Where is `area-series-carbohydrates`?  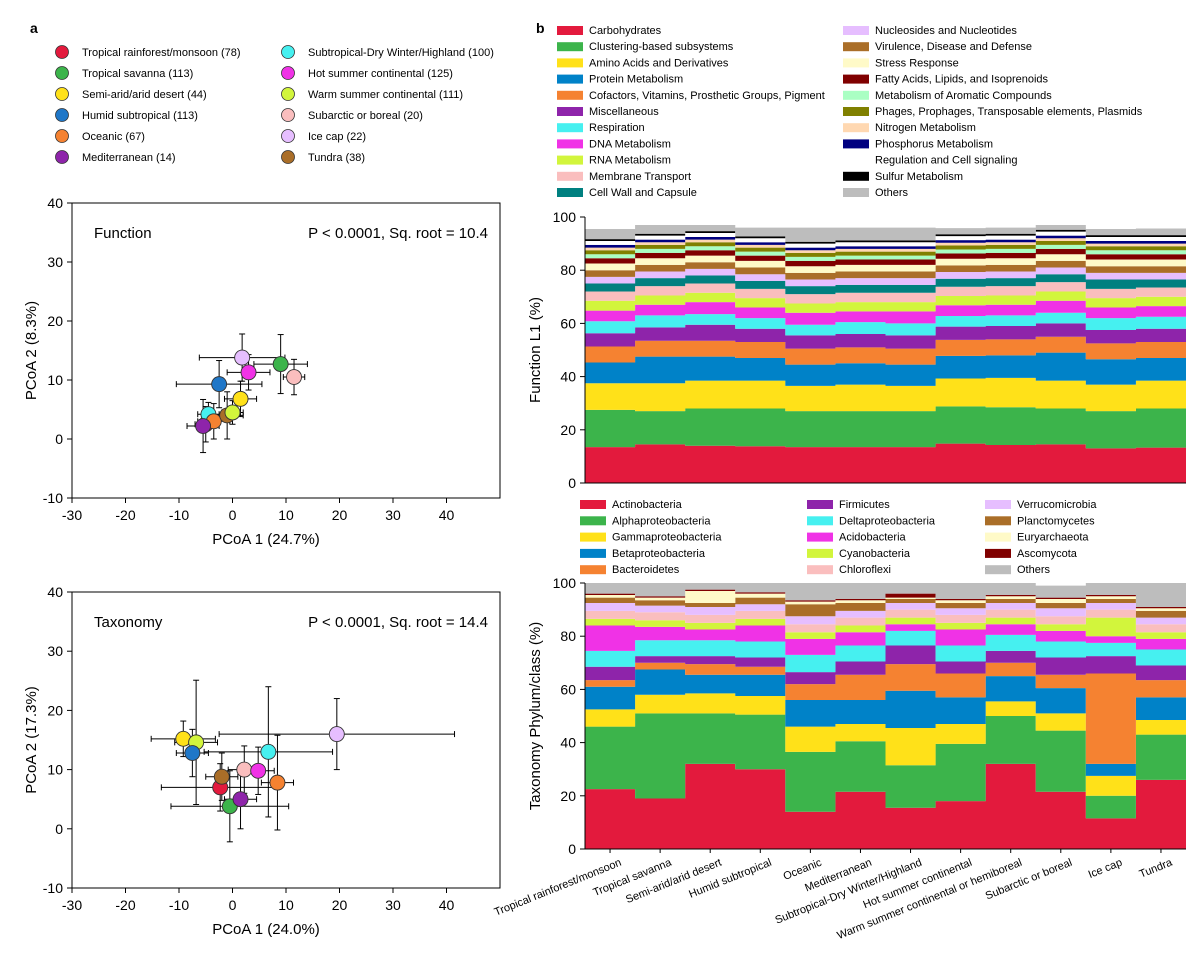
area-series-carbohydrates is located at coordinates (885, 463).